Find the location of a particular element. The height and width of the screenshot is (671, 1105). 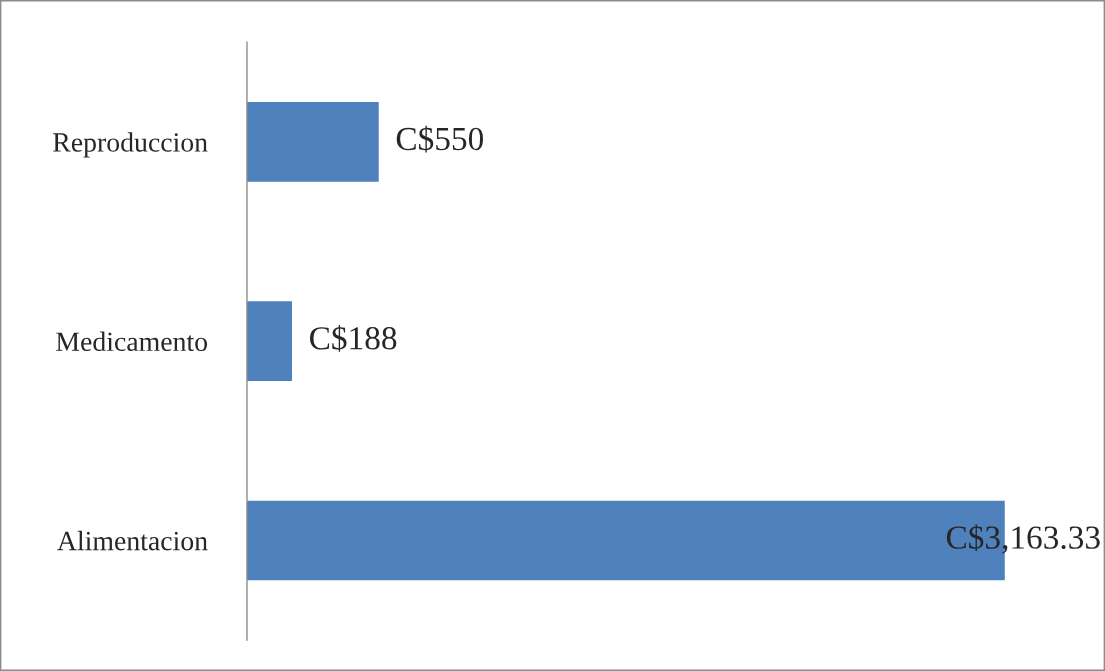

y-tick-label: Medicamento is located at coordinates (132, 341).